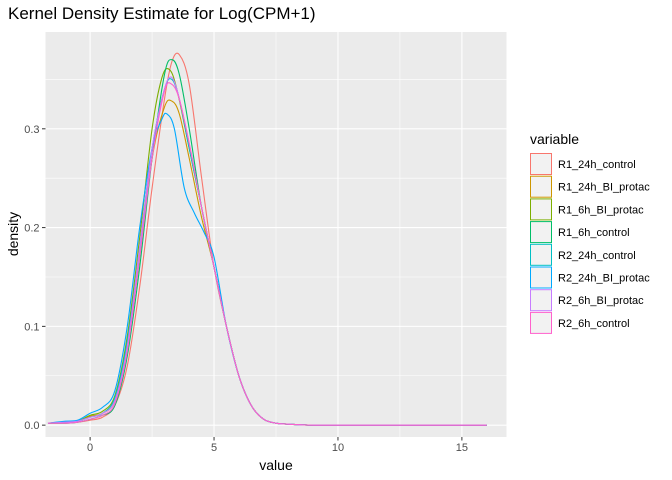 The height and width of the screenshot is (480, 672). Describe the element at coordinates (594, 324) in the screenshot. I see `legend-label: R2_6h_control` at that location.